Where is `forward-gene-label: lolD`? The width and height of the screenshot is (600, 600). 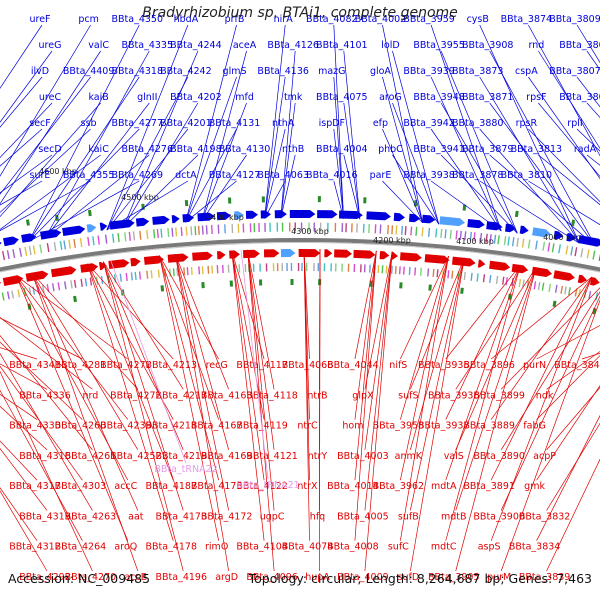
forward-gene-label: lolD is located at coordinates (390, 45).